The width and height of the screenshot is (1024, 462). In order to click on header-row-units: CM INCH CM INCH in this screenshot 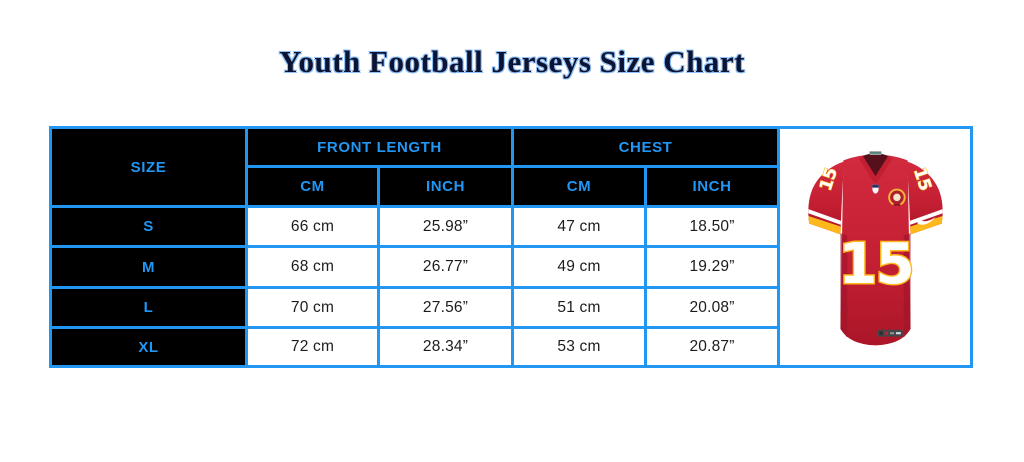, I will do `click(511, 186)`.